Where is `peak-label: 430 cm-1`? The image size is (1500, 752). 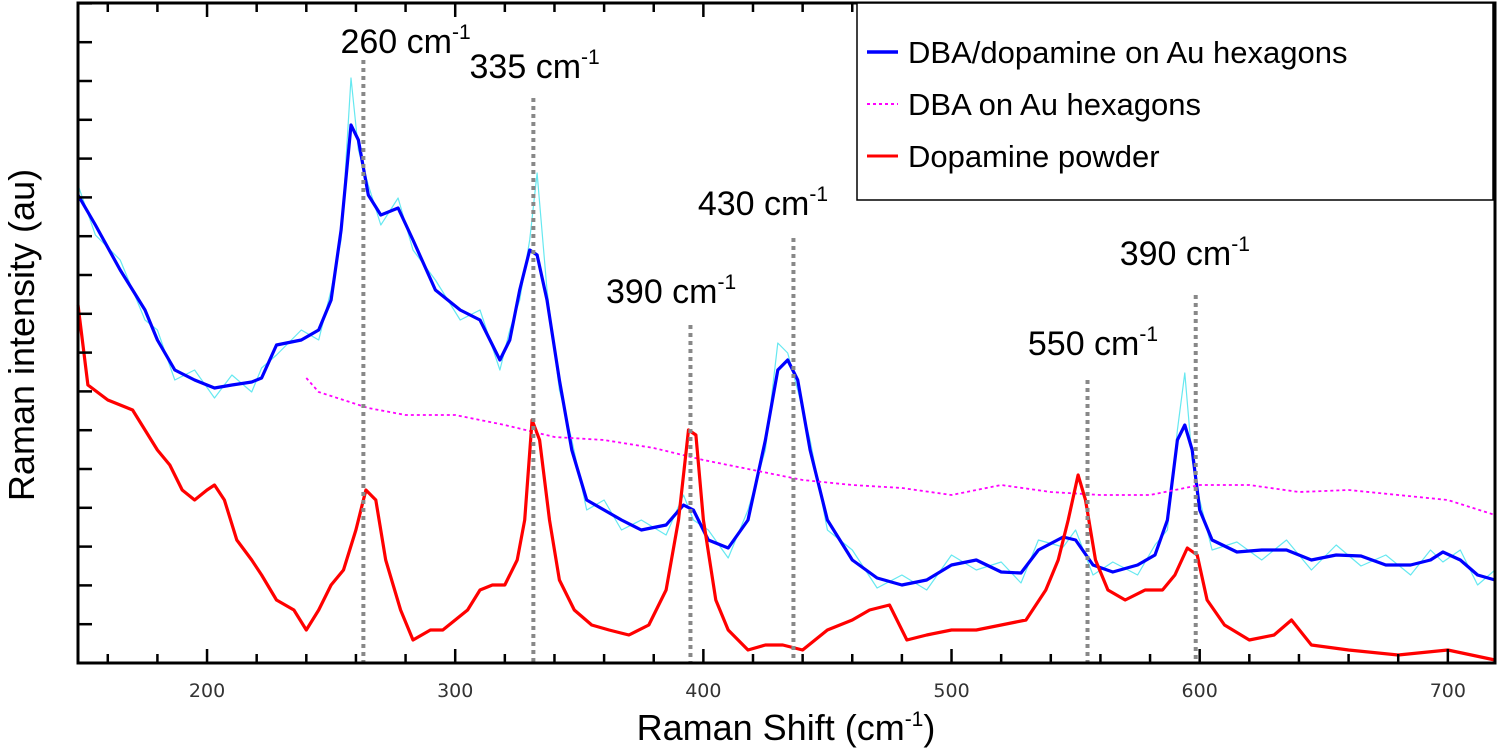
peak-label: 430 cm-1 is located at coordinates (763, 203).